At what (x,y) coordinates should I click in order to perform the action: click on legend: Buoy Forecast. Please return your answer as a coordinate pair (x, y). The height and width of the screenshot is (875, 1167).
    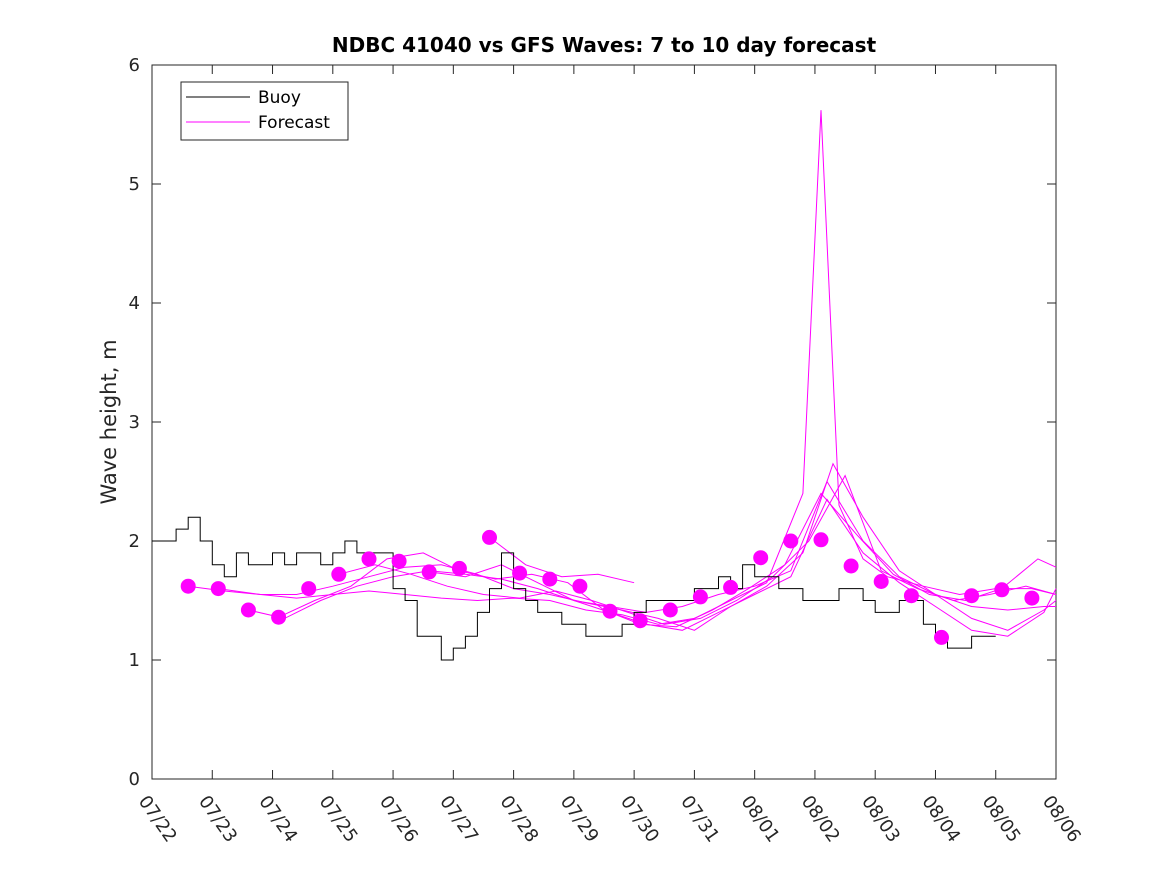
    Looking at the image, I should click on (264, 111).